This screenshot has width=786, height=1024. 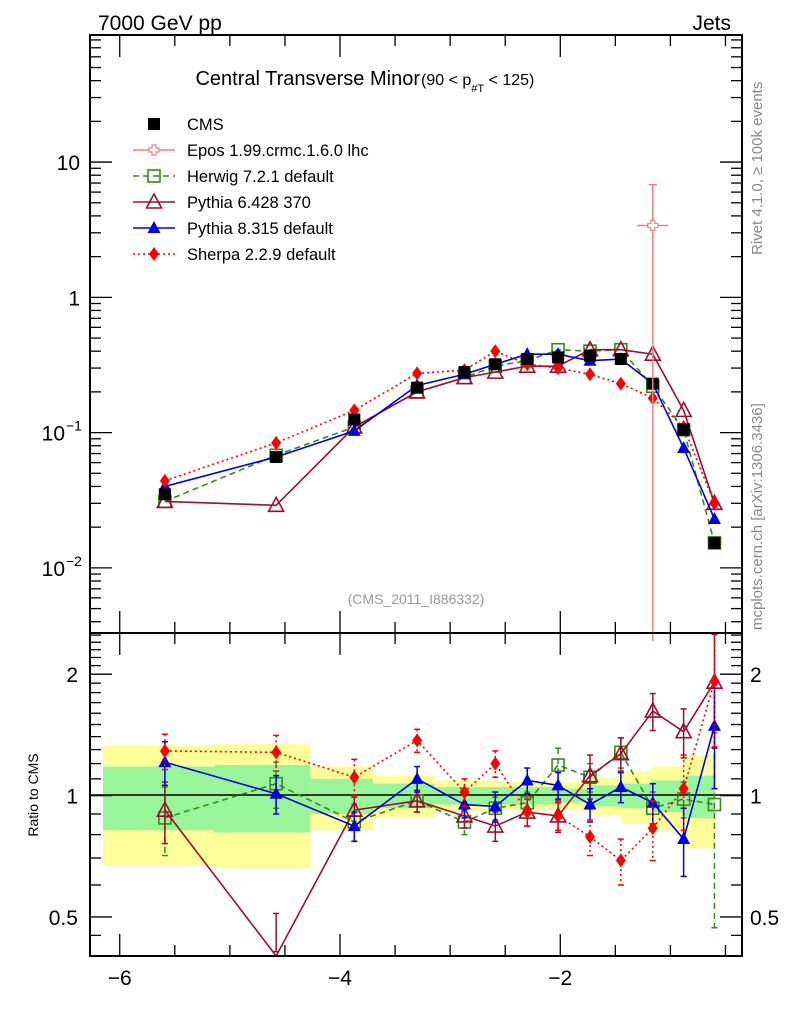 I want to click on legend-label: Sherpa 2.2.9 default, so click(x=261, y=255).